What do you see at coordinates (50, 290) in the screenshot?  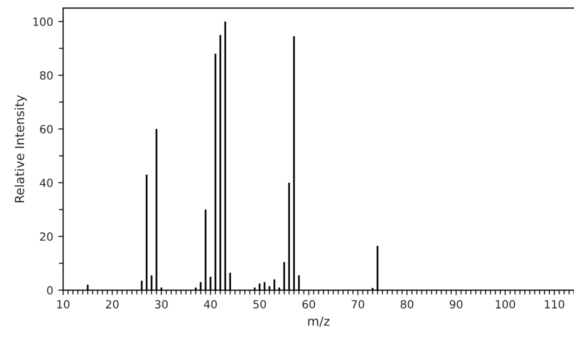 I see `y-tick-label: 0` at bounding box center [50, 290].